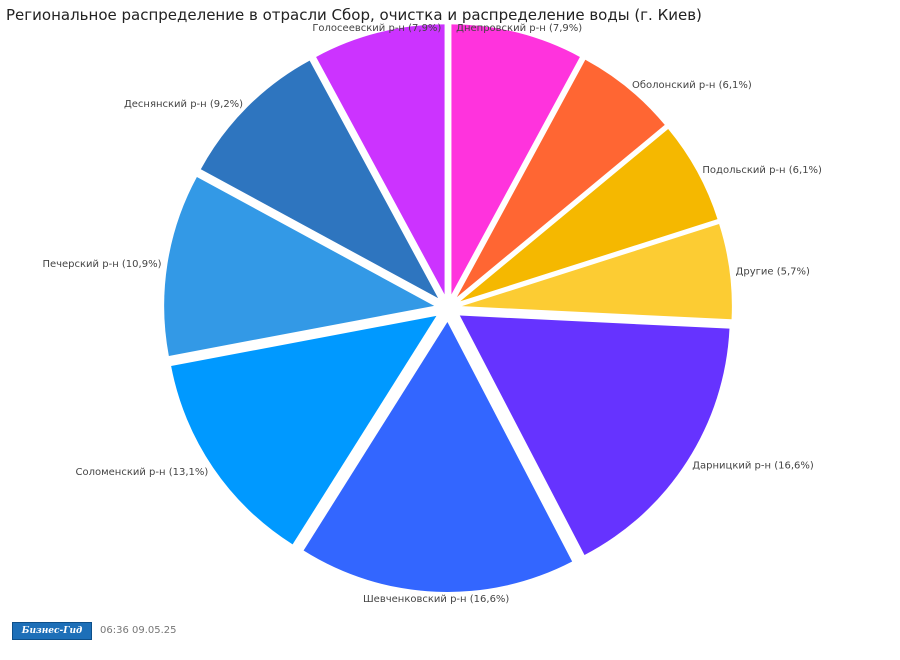 This screenshot has height=660, width=900. Describe the element at coordinates (183, 104) in the screenshot. I see `slice-label: Деснянский р-н (9,2%)` at that location.